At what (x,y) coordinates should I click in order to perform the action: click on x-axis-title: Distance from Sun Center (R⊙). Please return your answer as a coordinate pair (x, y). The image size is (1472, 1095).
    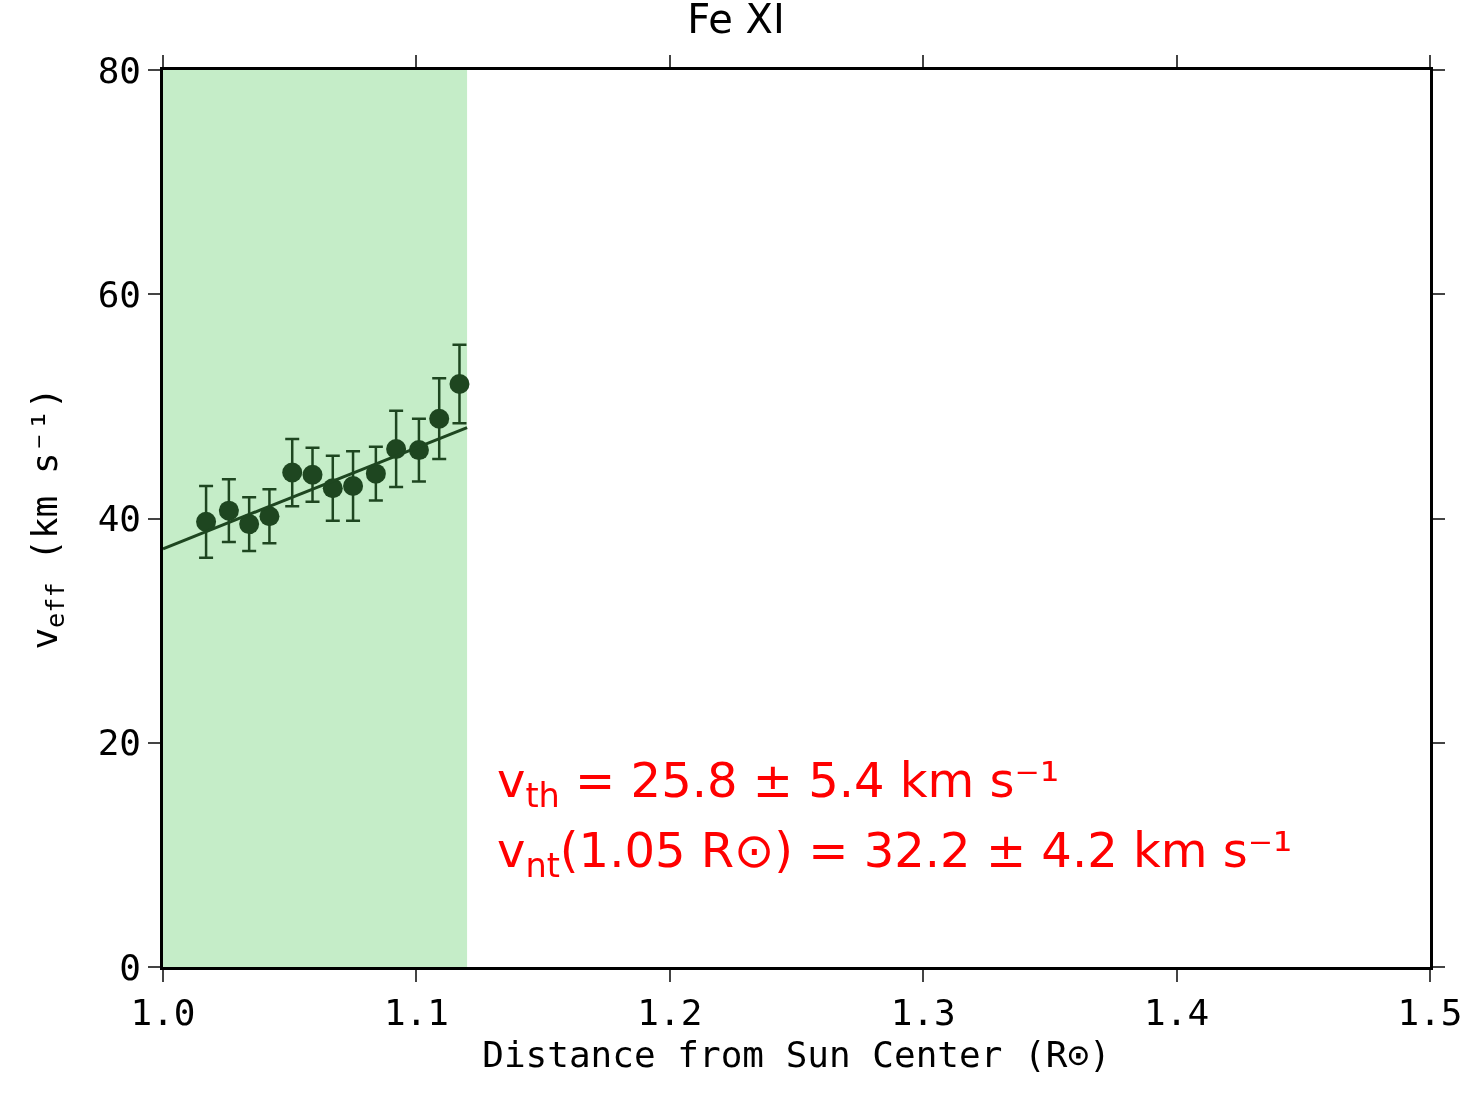
    Looking at the image, I should click on (796, 1054).